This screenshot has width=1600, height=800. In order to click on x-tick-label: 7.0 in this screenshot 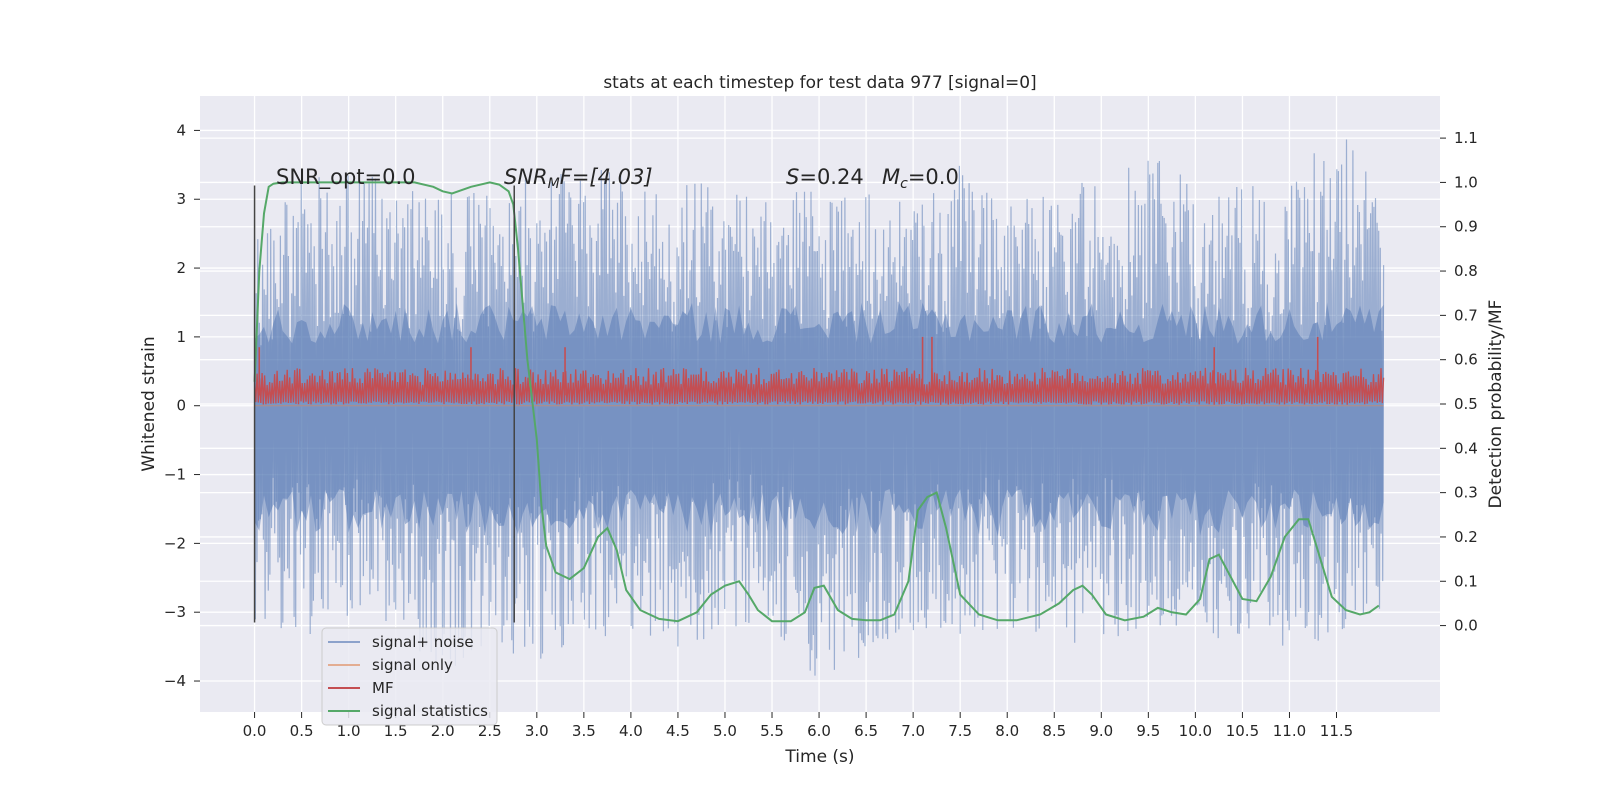, I will do `click(913, 731)`.